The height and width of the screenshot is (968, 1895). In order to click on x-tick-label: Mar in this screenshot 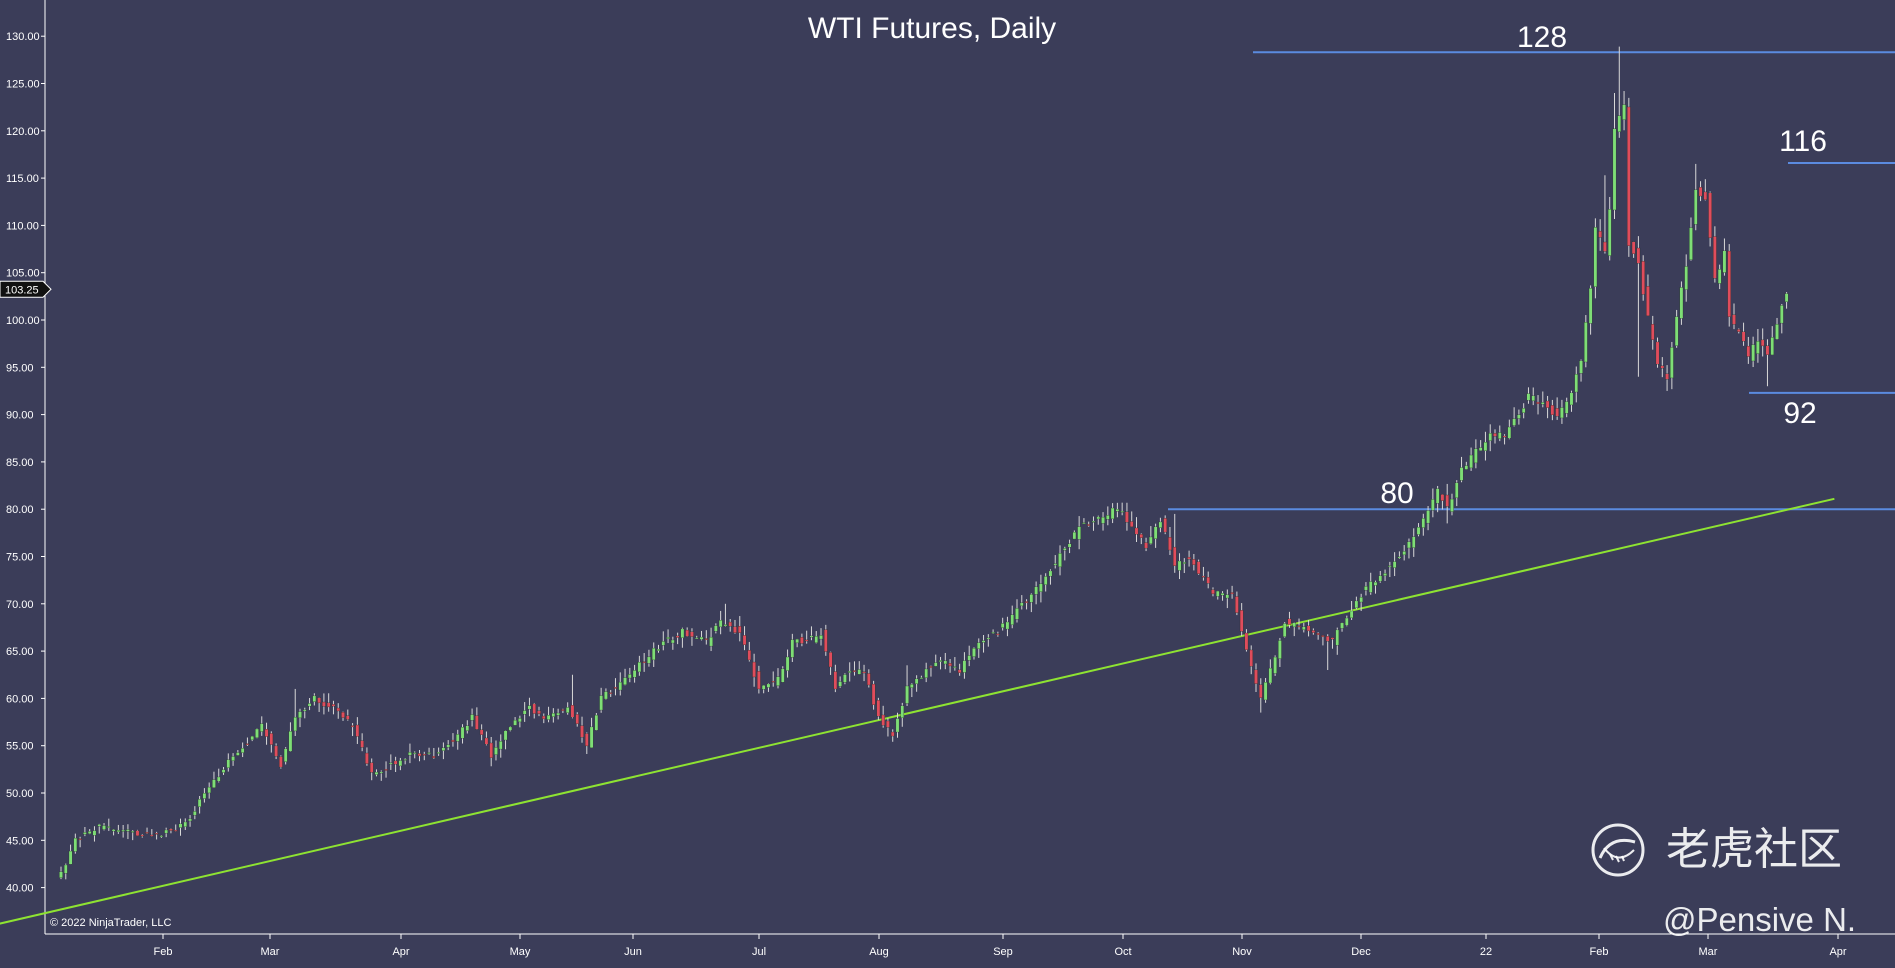, I will do `click(1708, 952)`.